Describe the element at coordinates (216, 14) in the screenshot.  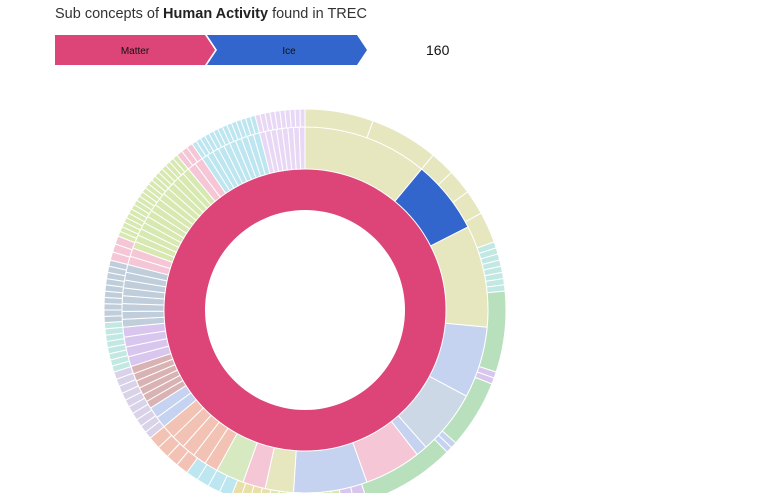
I see `title-concept: Human Activity` at that location.